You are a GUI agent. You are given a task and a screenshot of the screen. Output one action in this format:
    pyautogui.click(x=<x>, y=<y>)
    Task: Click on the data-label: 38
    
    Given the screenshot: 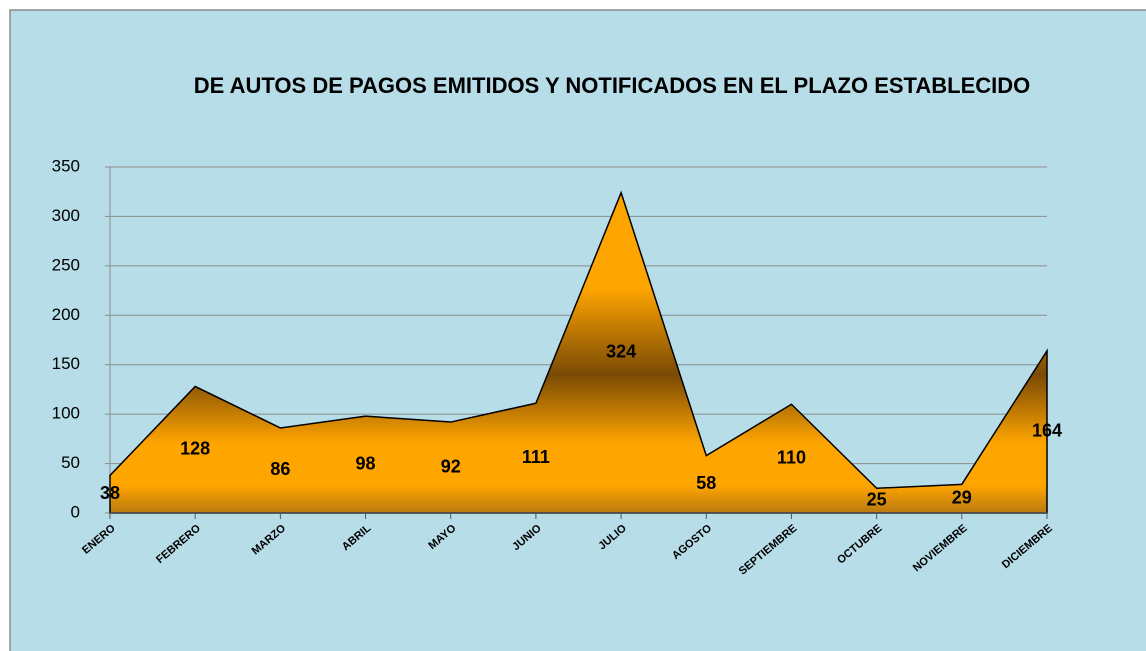 What is the action you would take?
    pyautogui.click(x=110, y=493)
    